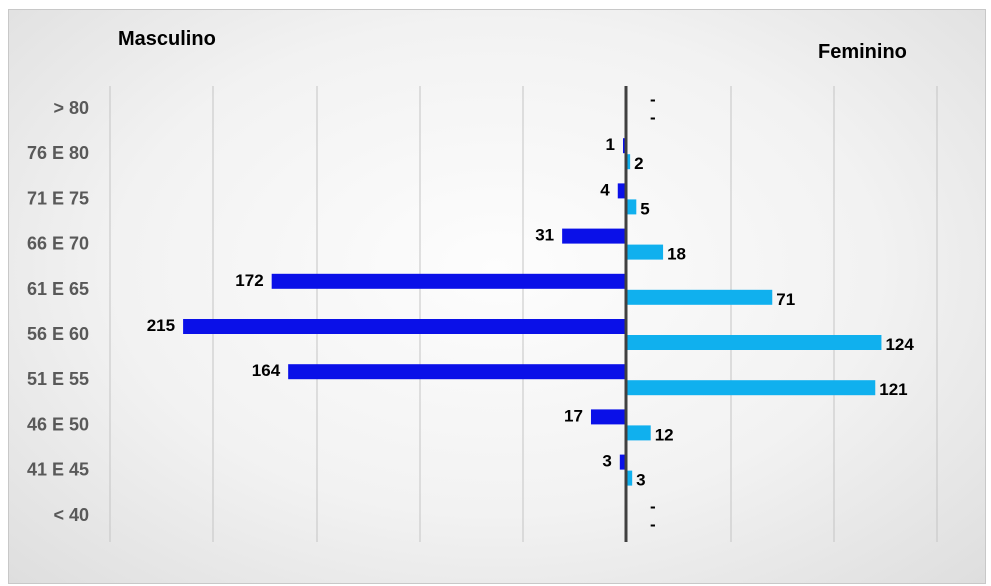  Describe the element at coordinates (544, 235) in the screenshot. I see `data-label-male-3: 31` at that location.